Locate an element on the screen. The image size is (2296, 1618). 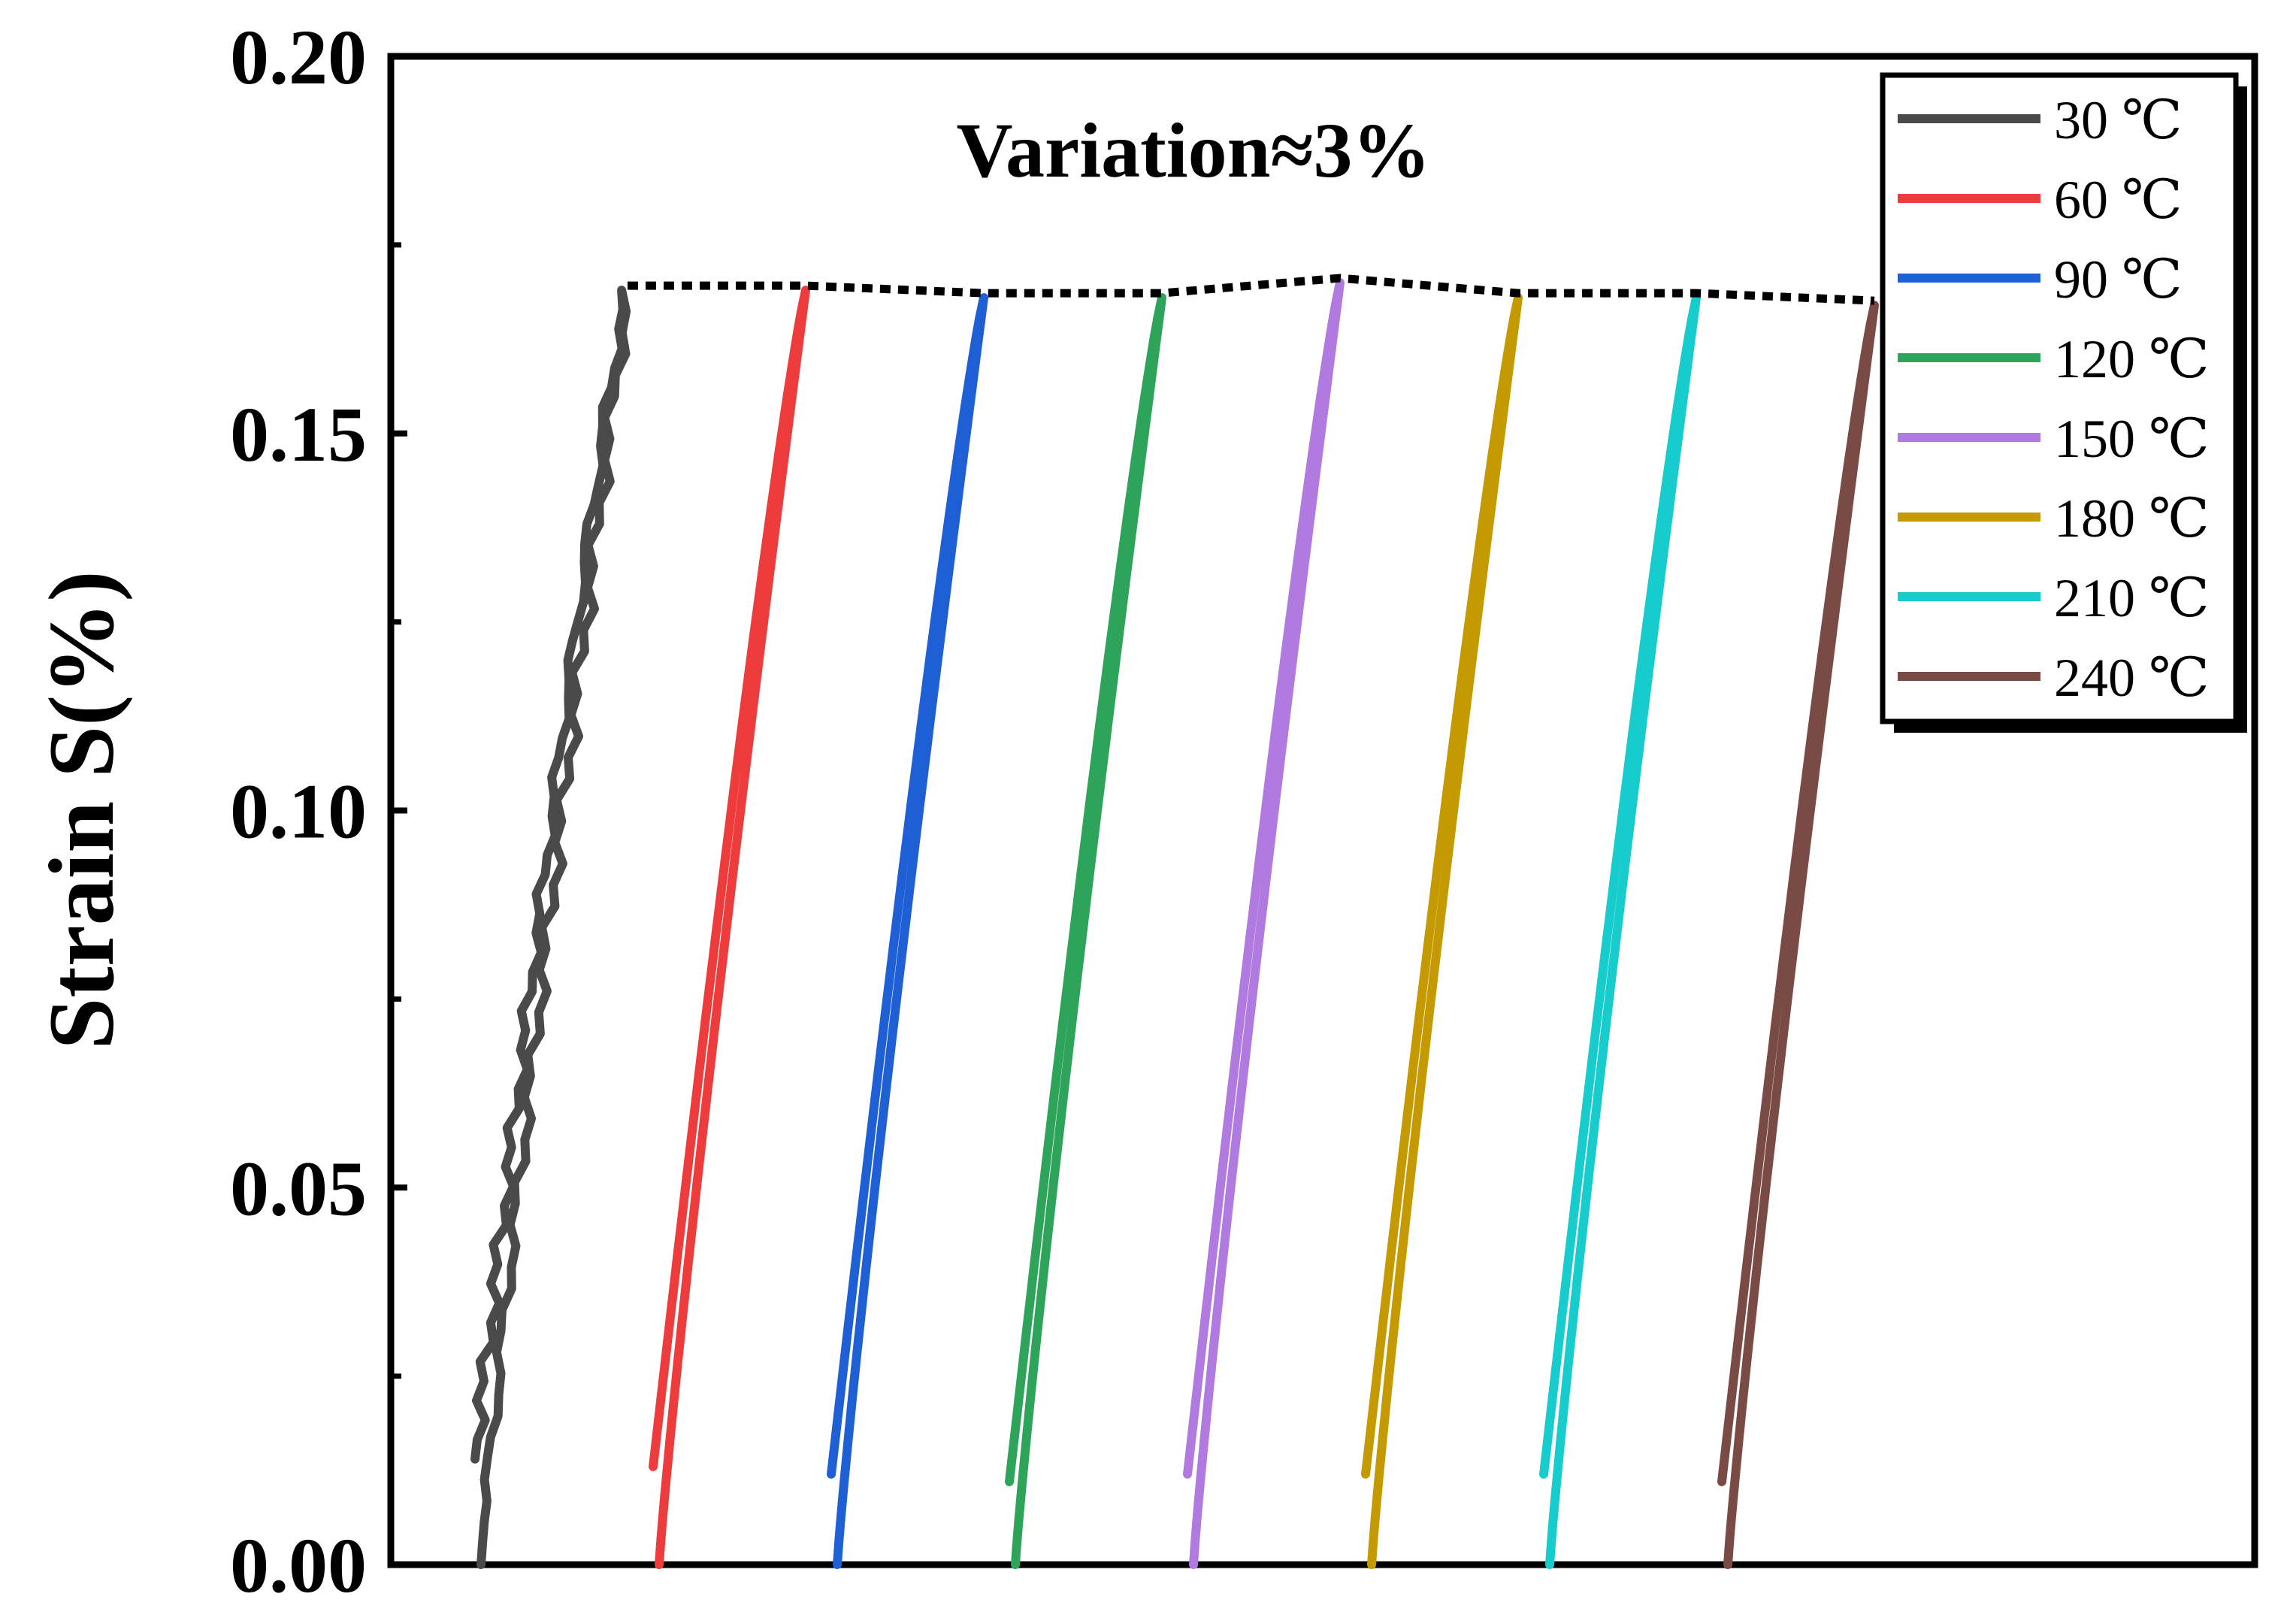
legend-label-7: 210 ℃ is located at coordinates (2132, 598).